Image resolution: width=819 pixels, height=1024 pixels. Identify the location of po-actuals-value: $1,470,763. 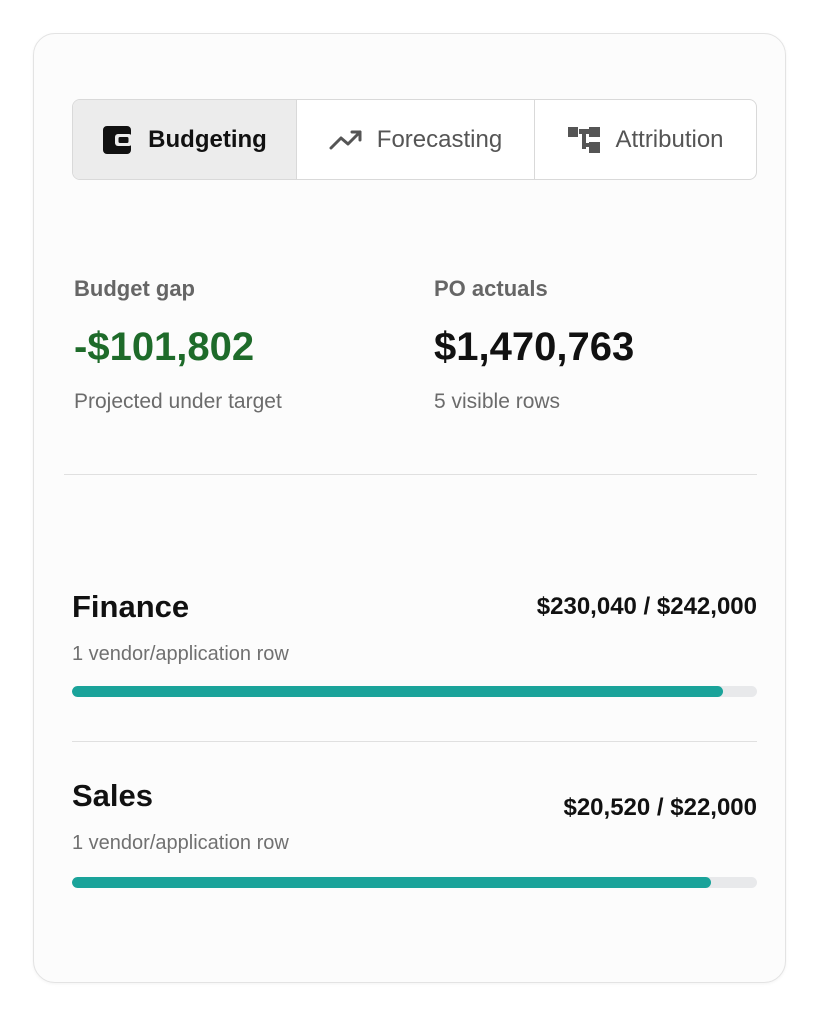
(534, 347).